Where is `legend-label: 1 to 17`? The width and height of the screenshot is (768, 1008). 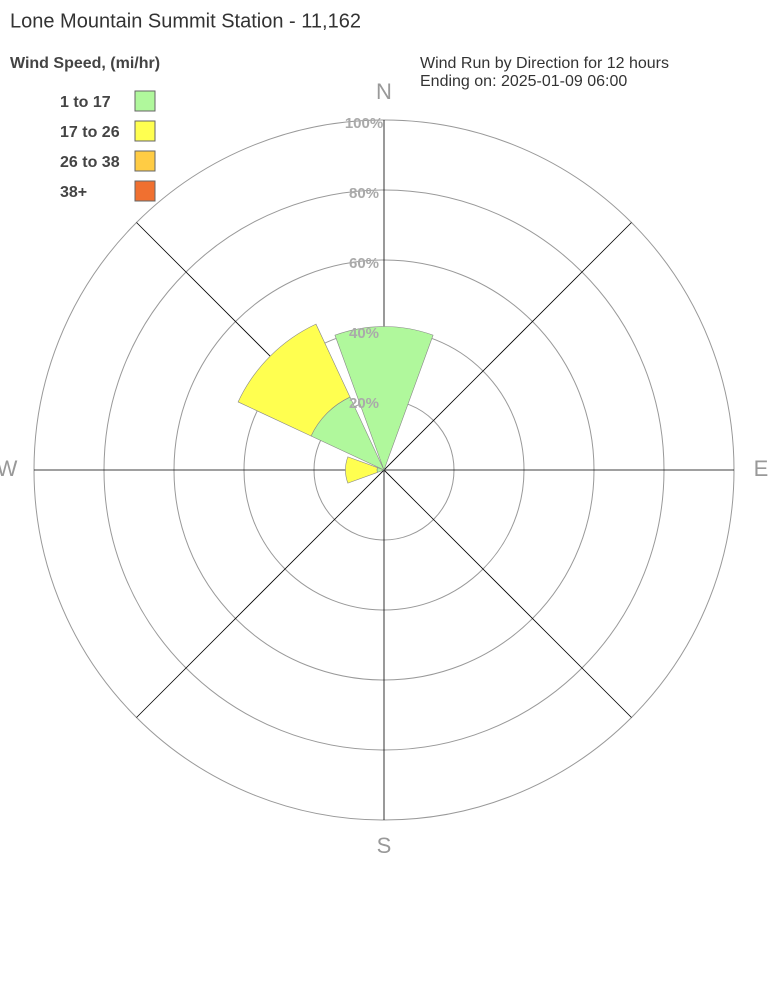 legend-label: 1 to 17 is located at coordinates (85, 102).